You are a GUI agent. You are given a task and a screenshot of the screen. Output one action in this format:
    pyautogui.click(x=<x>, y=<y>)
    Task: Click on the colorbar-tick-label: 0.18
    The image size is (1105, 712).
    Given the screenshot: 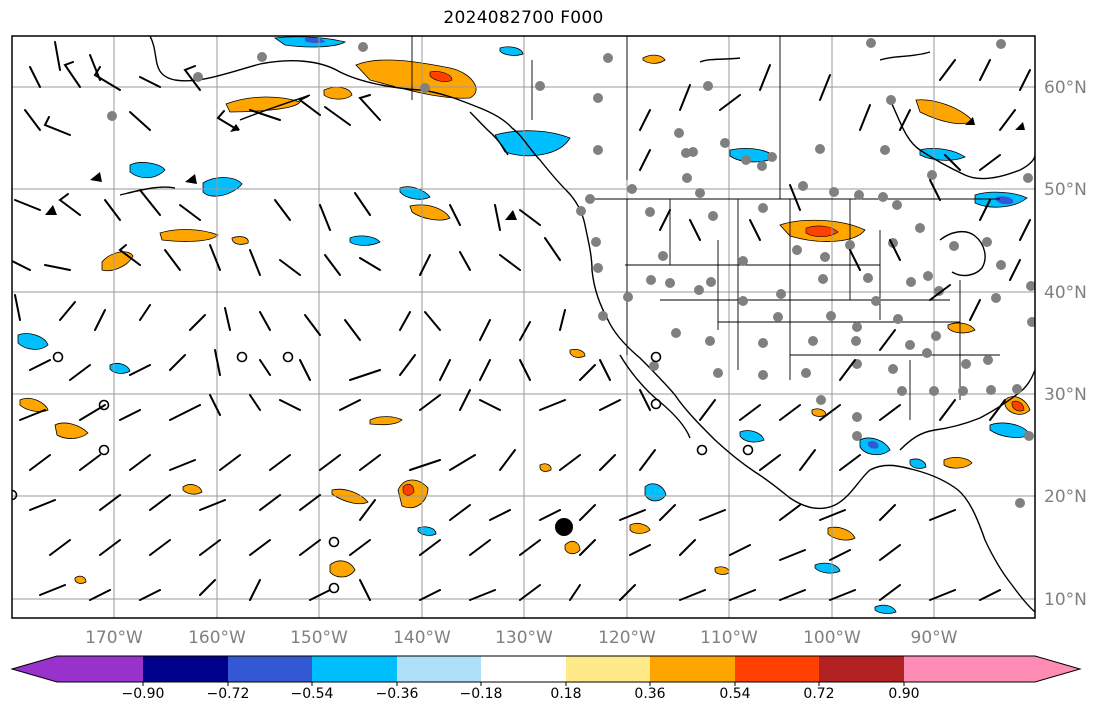 What is the action you would take?
    pyautogui.click(x=565, y=694)
    